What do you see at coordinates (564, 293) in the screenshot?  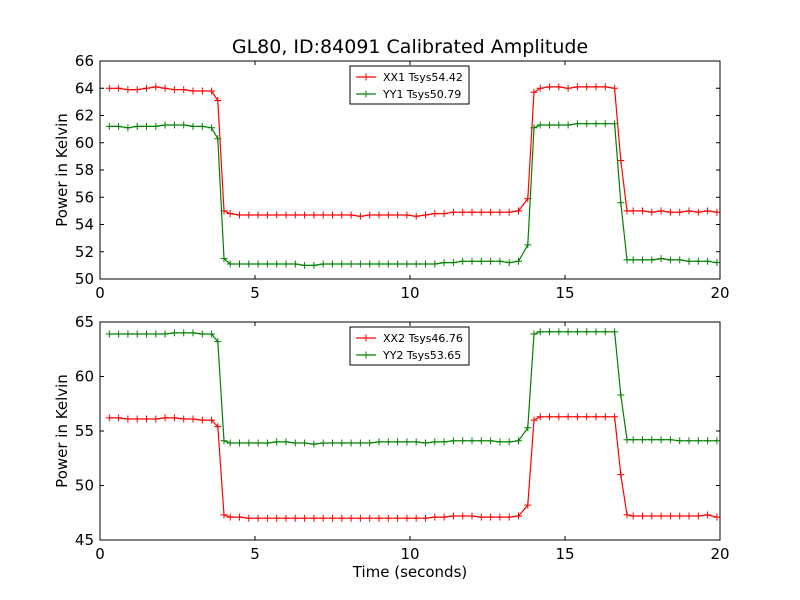 I see `x-tick-label: 15` at bounding box center [564, 293].